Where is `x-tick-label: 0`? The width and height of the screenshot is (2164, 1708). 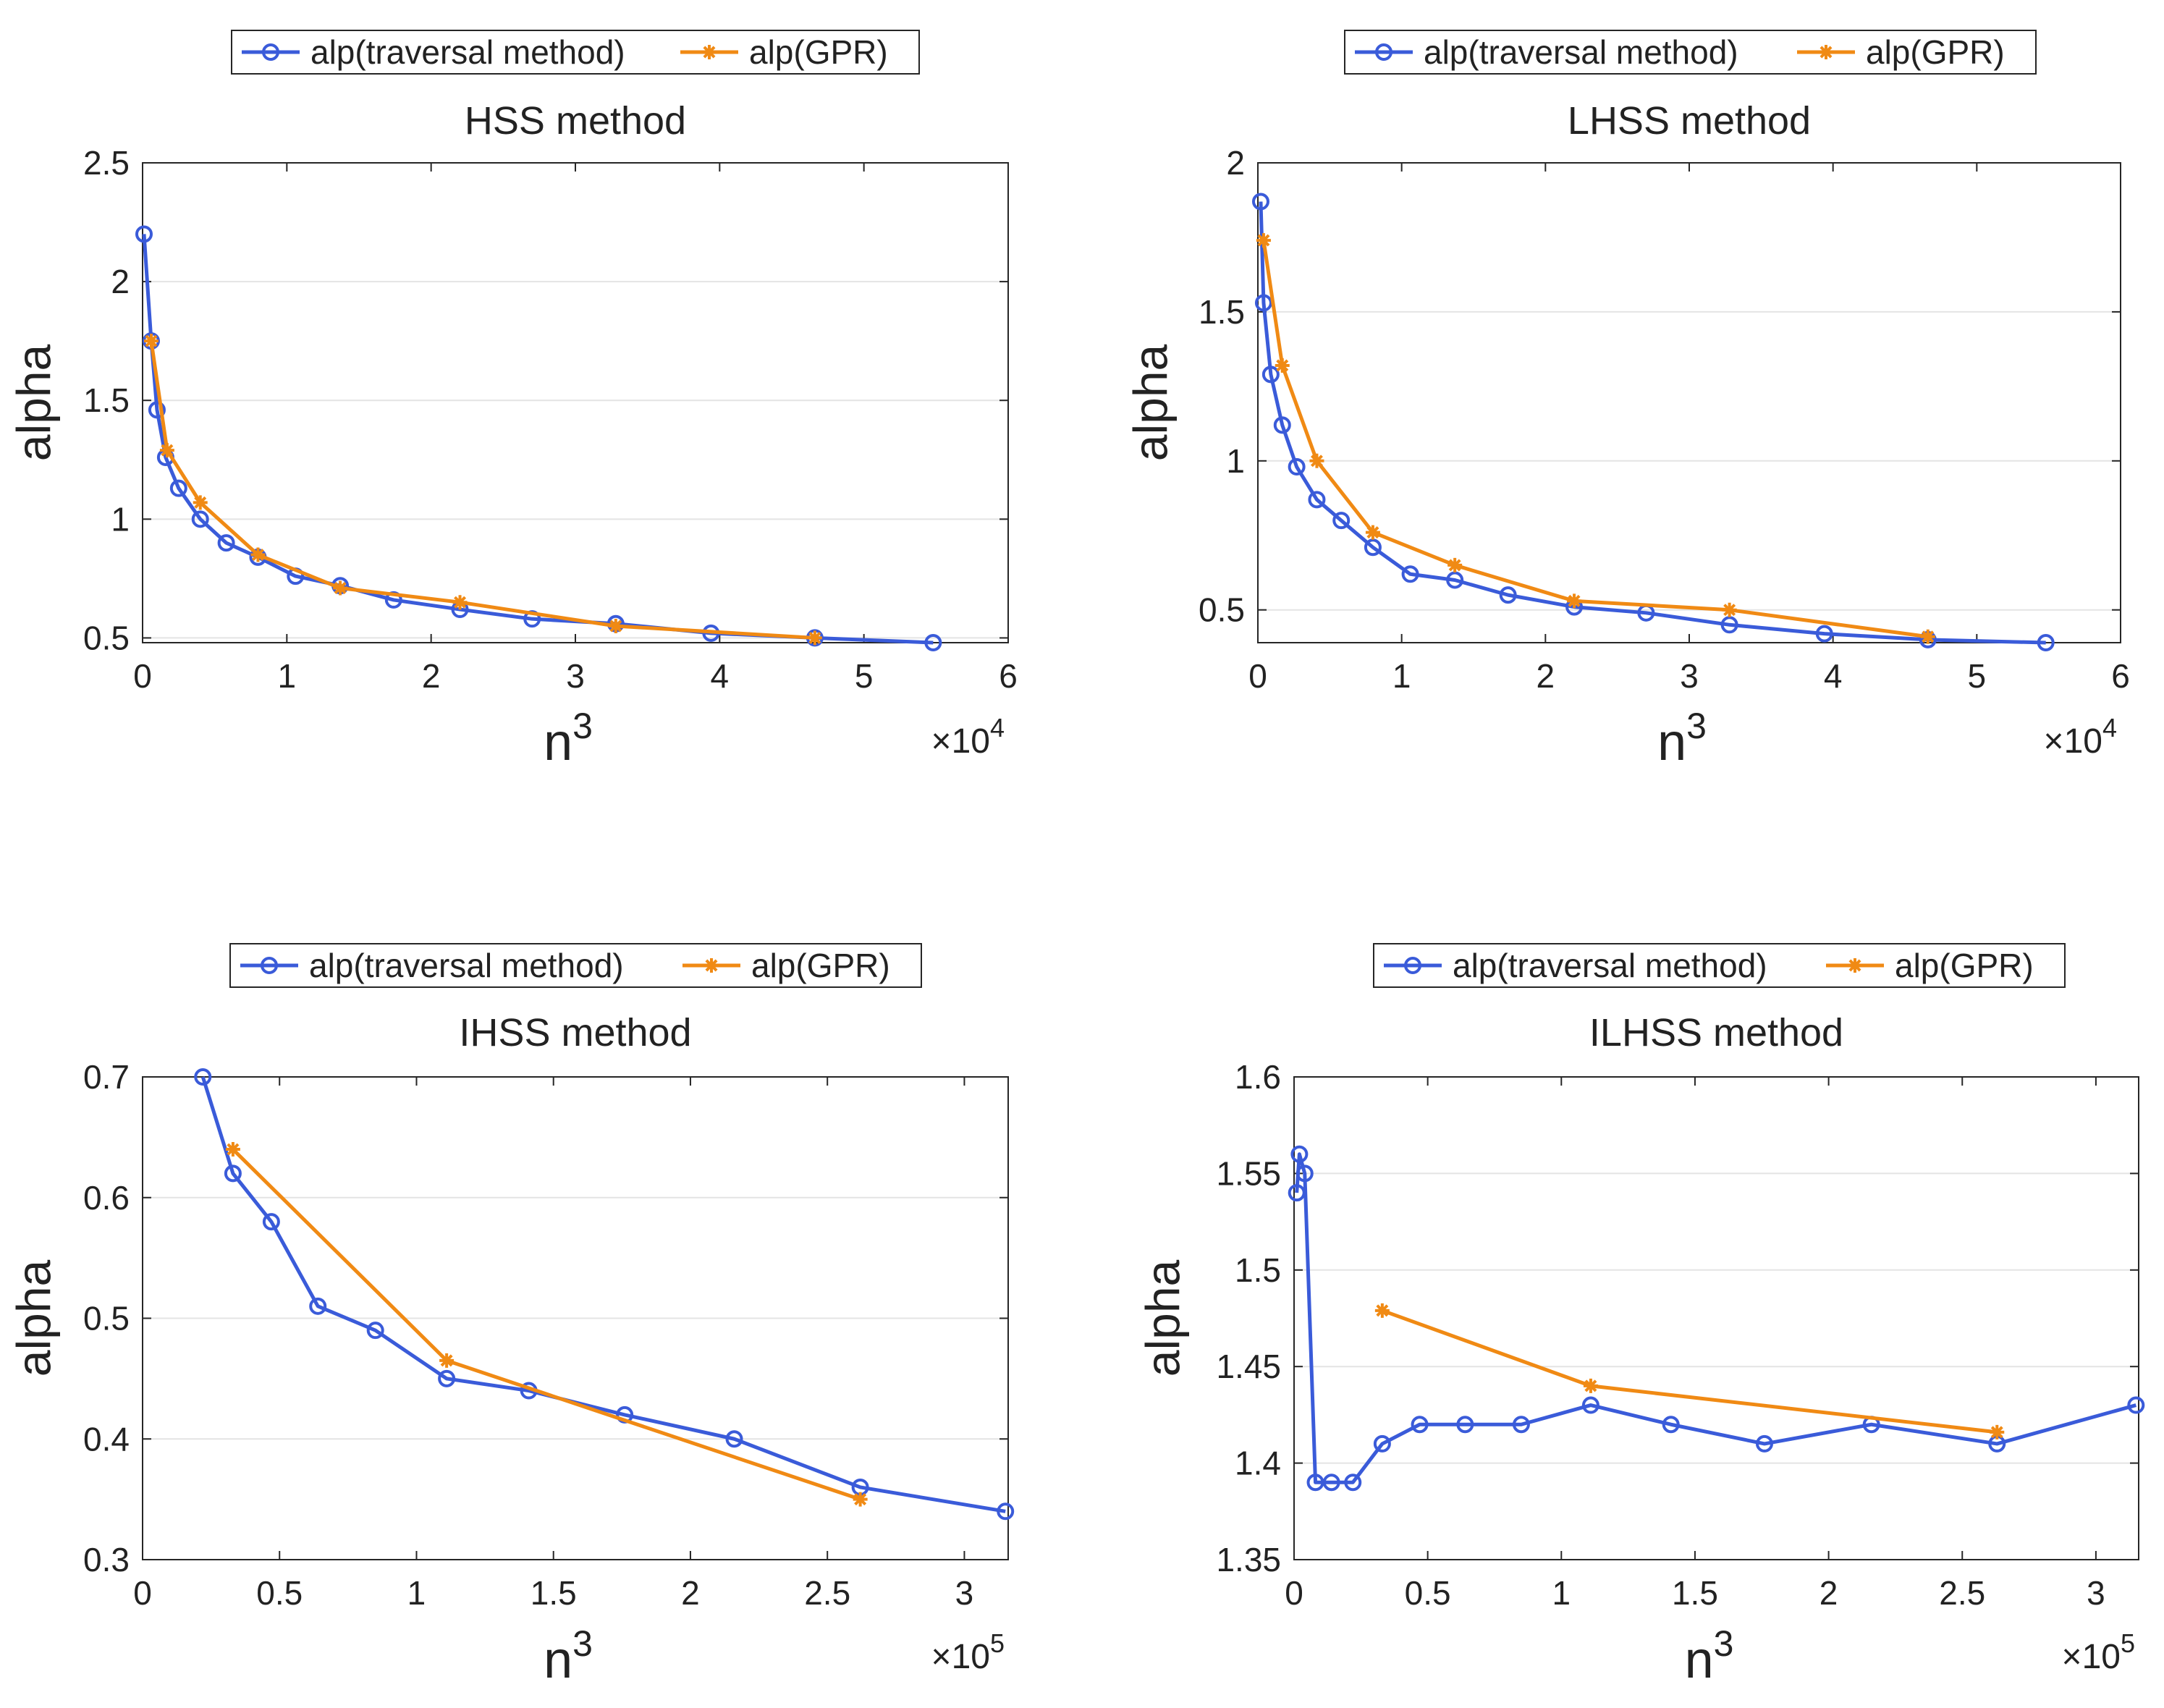
x-tick-label: 0 is located at coordinates (143, 1593).